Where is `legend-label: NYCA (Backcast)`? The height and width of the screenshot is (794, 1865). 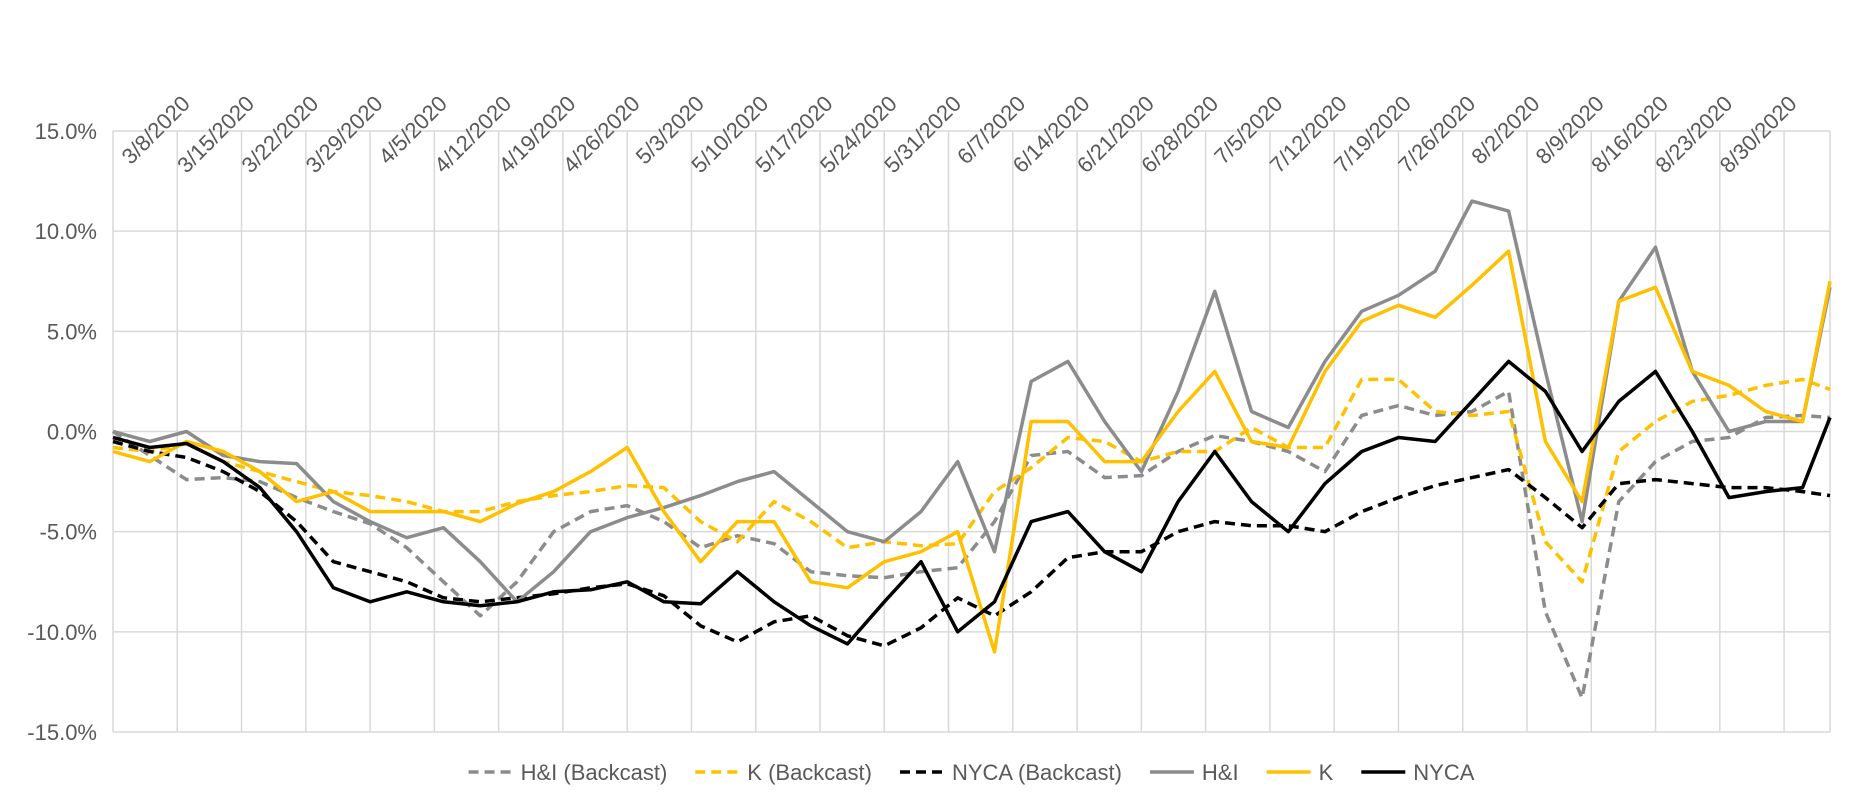 legend-label: NYCA (Backcast) is located at coordinates (1037, 772).